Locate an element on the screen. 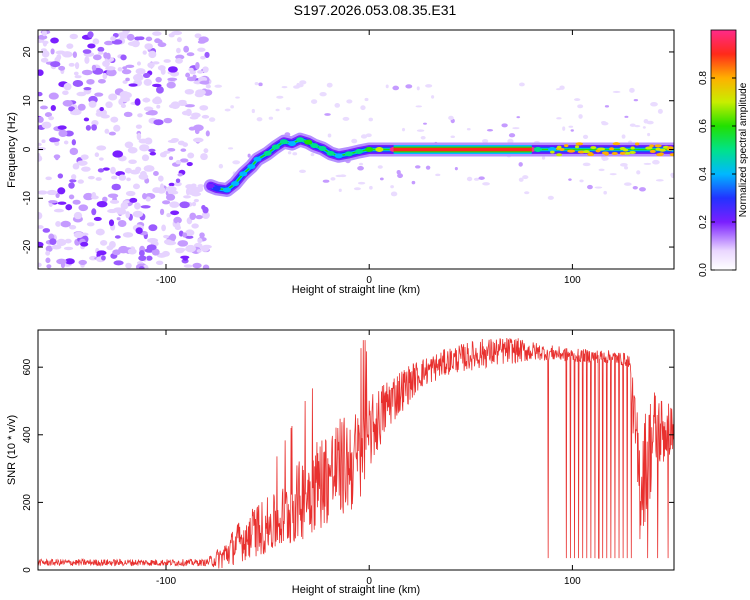 This screenshot has width=750, height=600. x-tick-label: 0 is located at coordinates (369, 280).